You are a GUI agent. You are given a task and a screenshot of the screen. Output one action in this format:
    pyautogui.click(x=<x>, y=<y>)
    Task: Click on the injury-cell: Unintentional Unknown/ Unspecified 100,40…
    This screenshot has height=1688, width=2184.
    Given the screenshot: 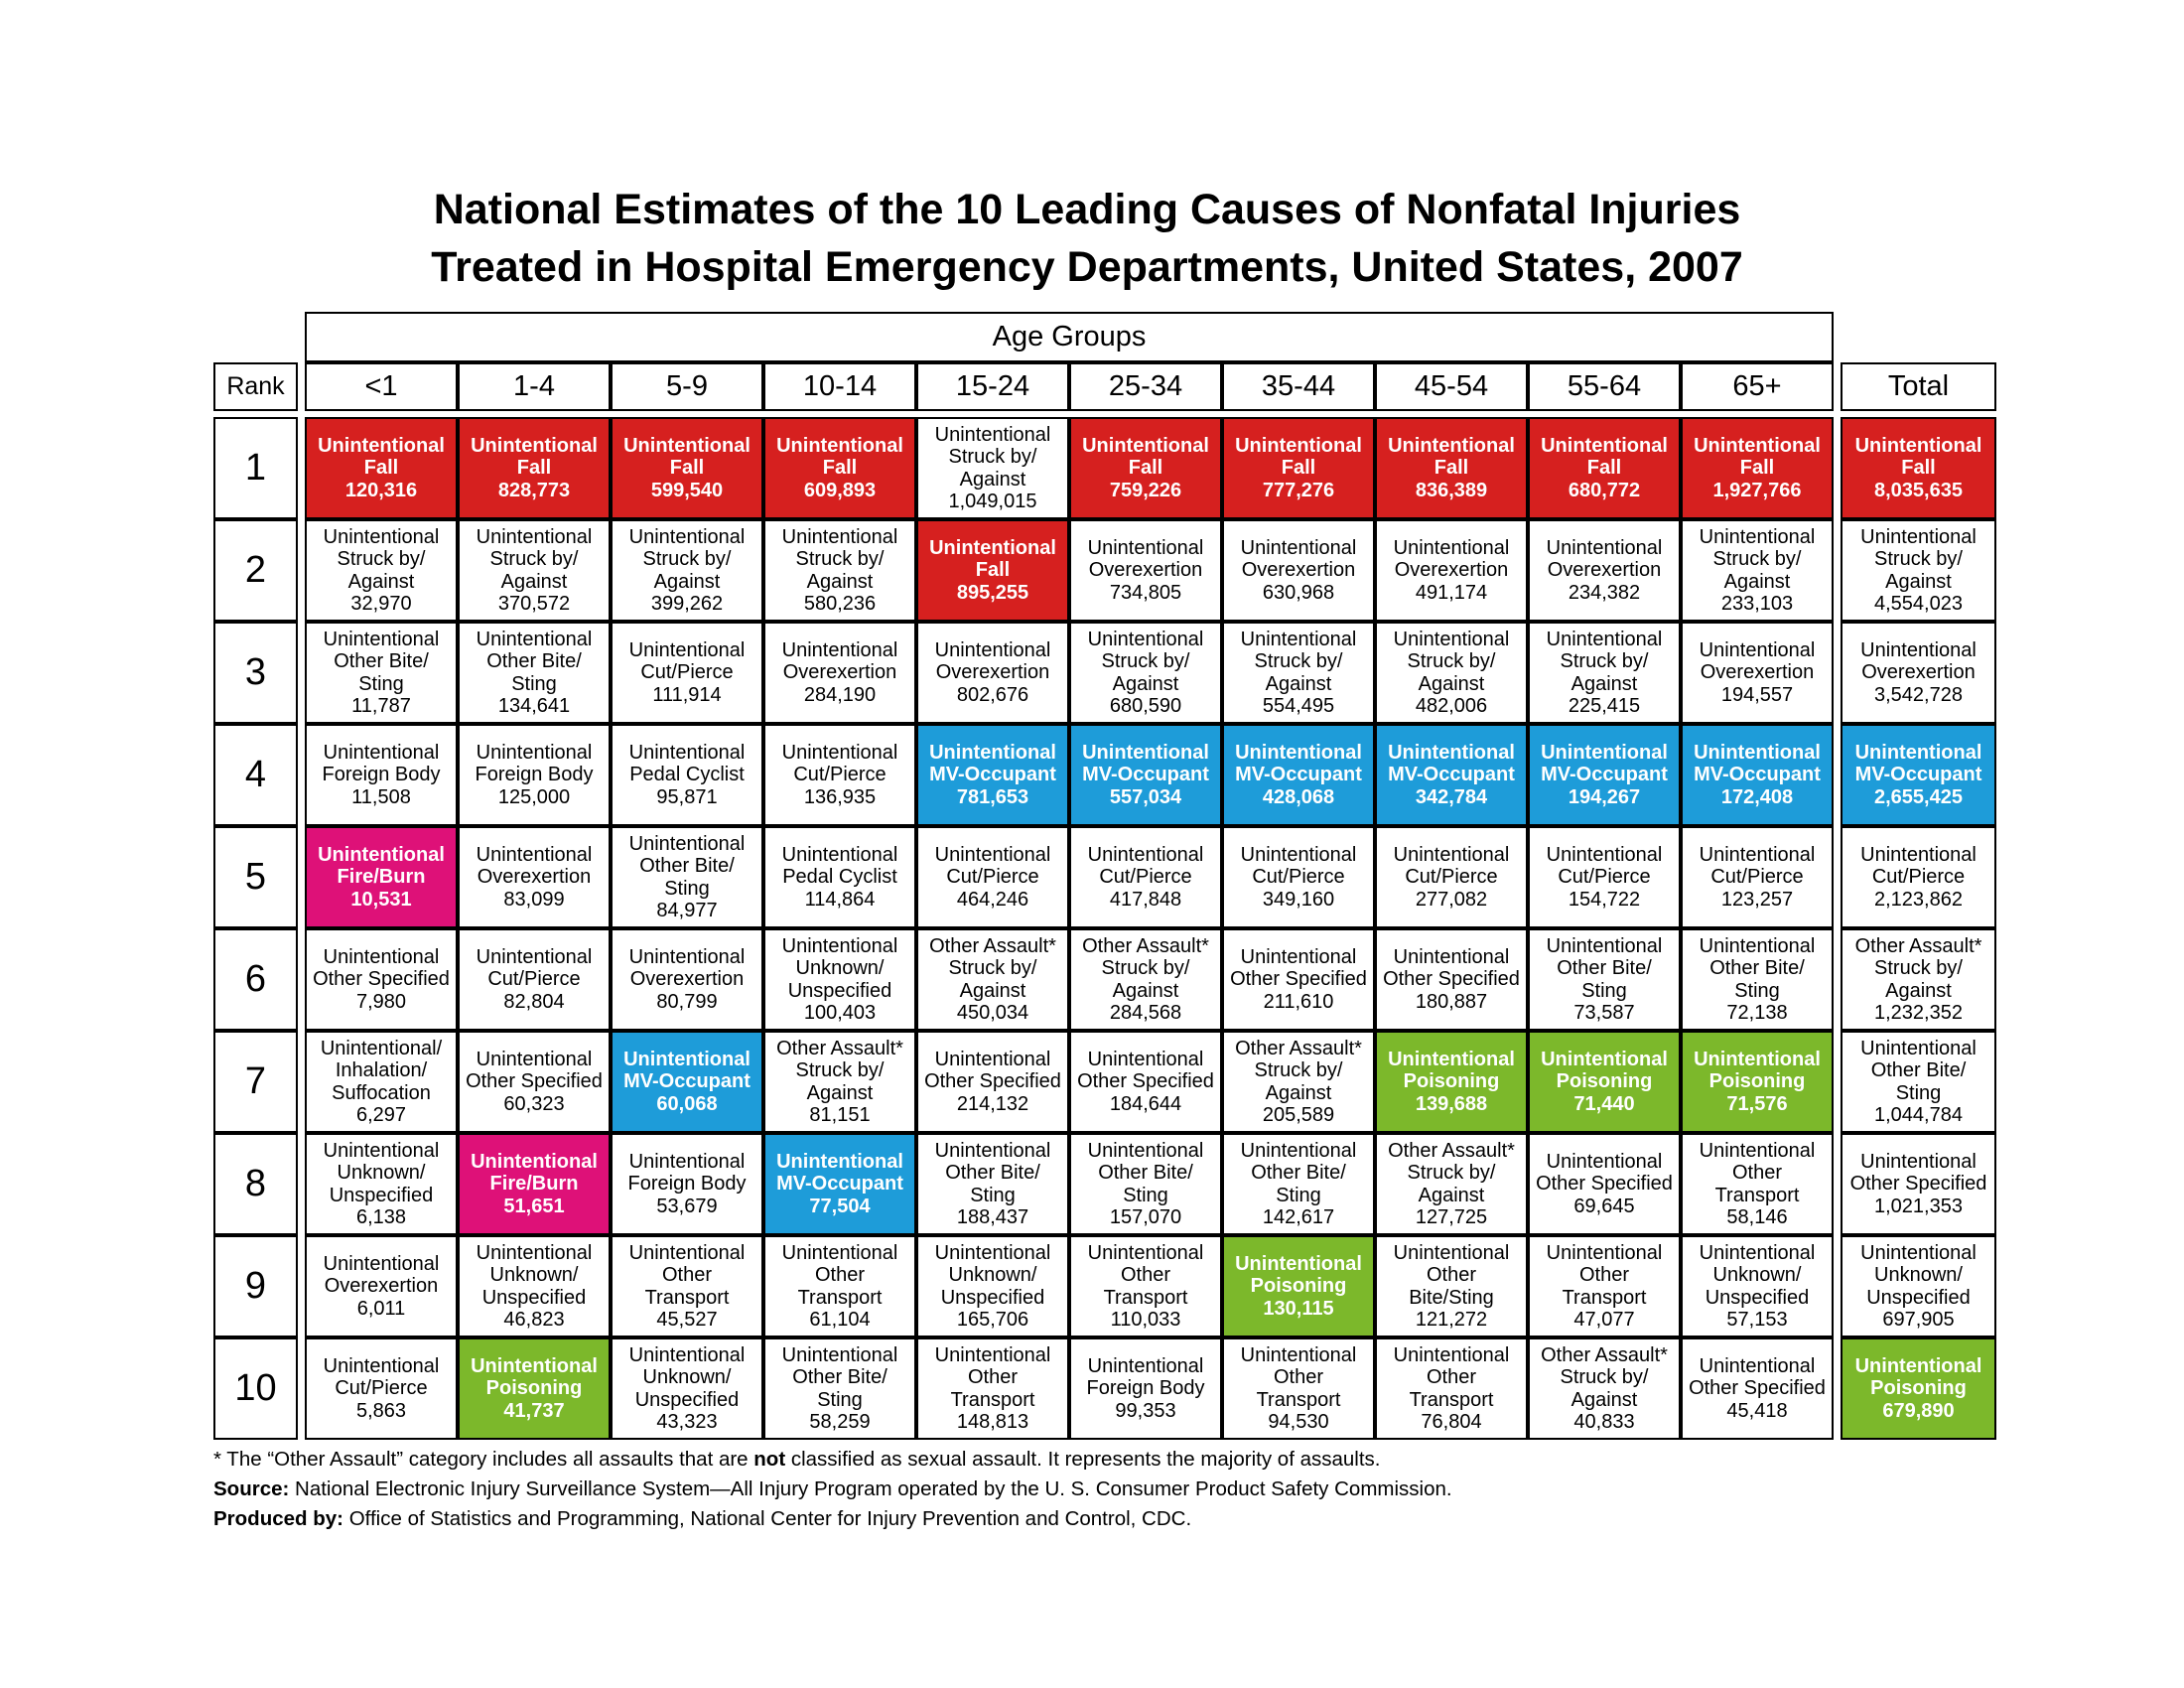 What is the action you would take?
    pyautogui.click(x=839, y=979)
    